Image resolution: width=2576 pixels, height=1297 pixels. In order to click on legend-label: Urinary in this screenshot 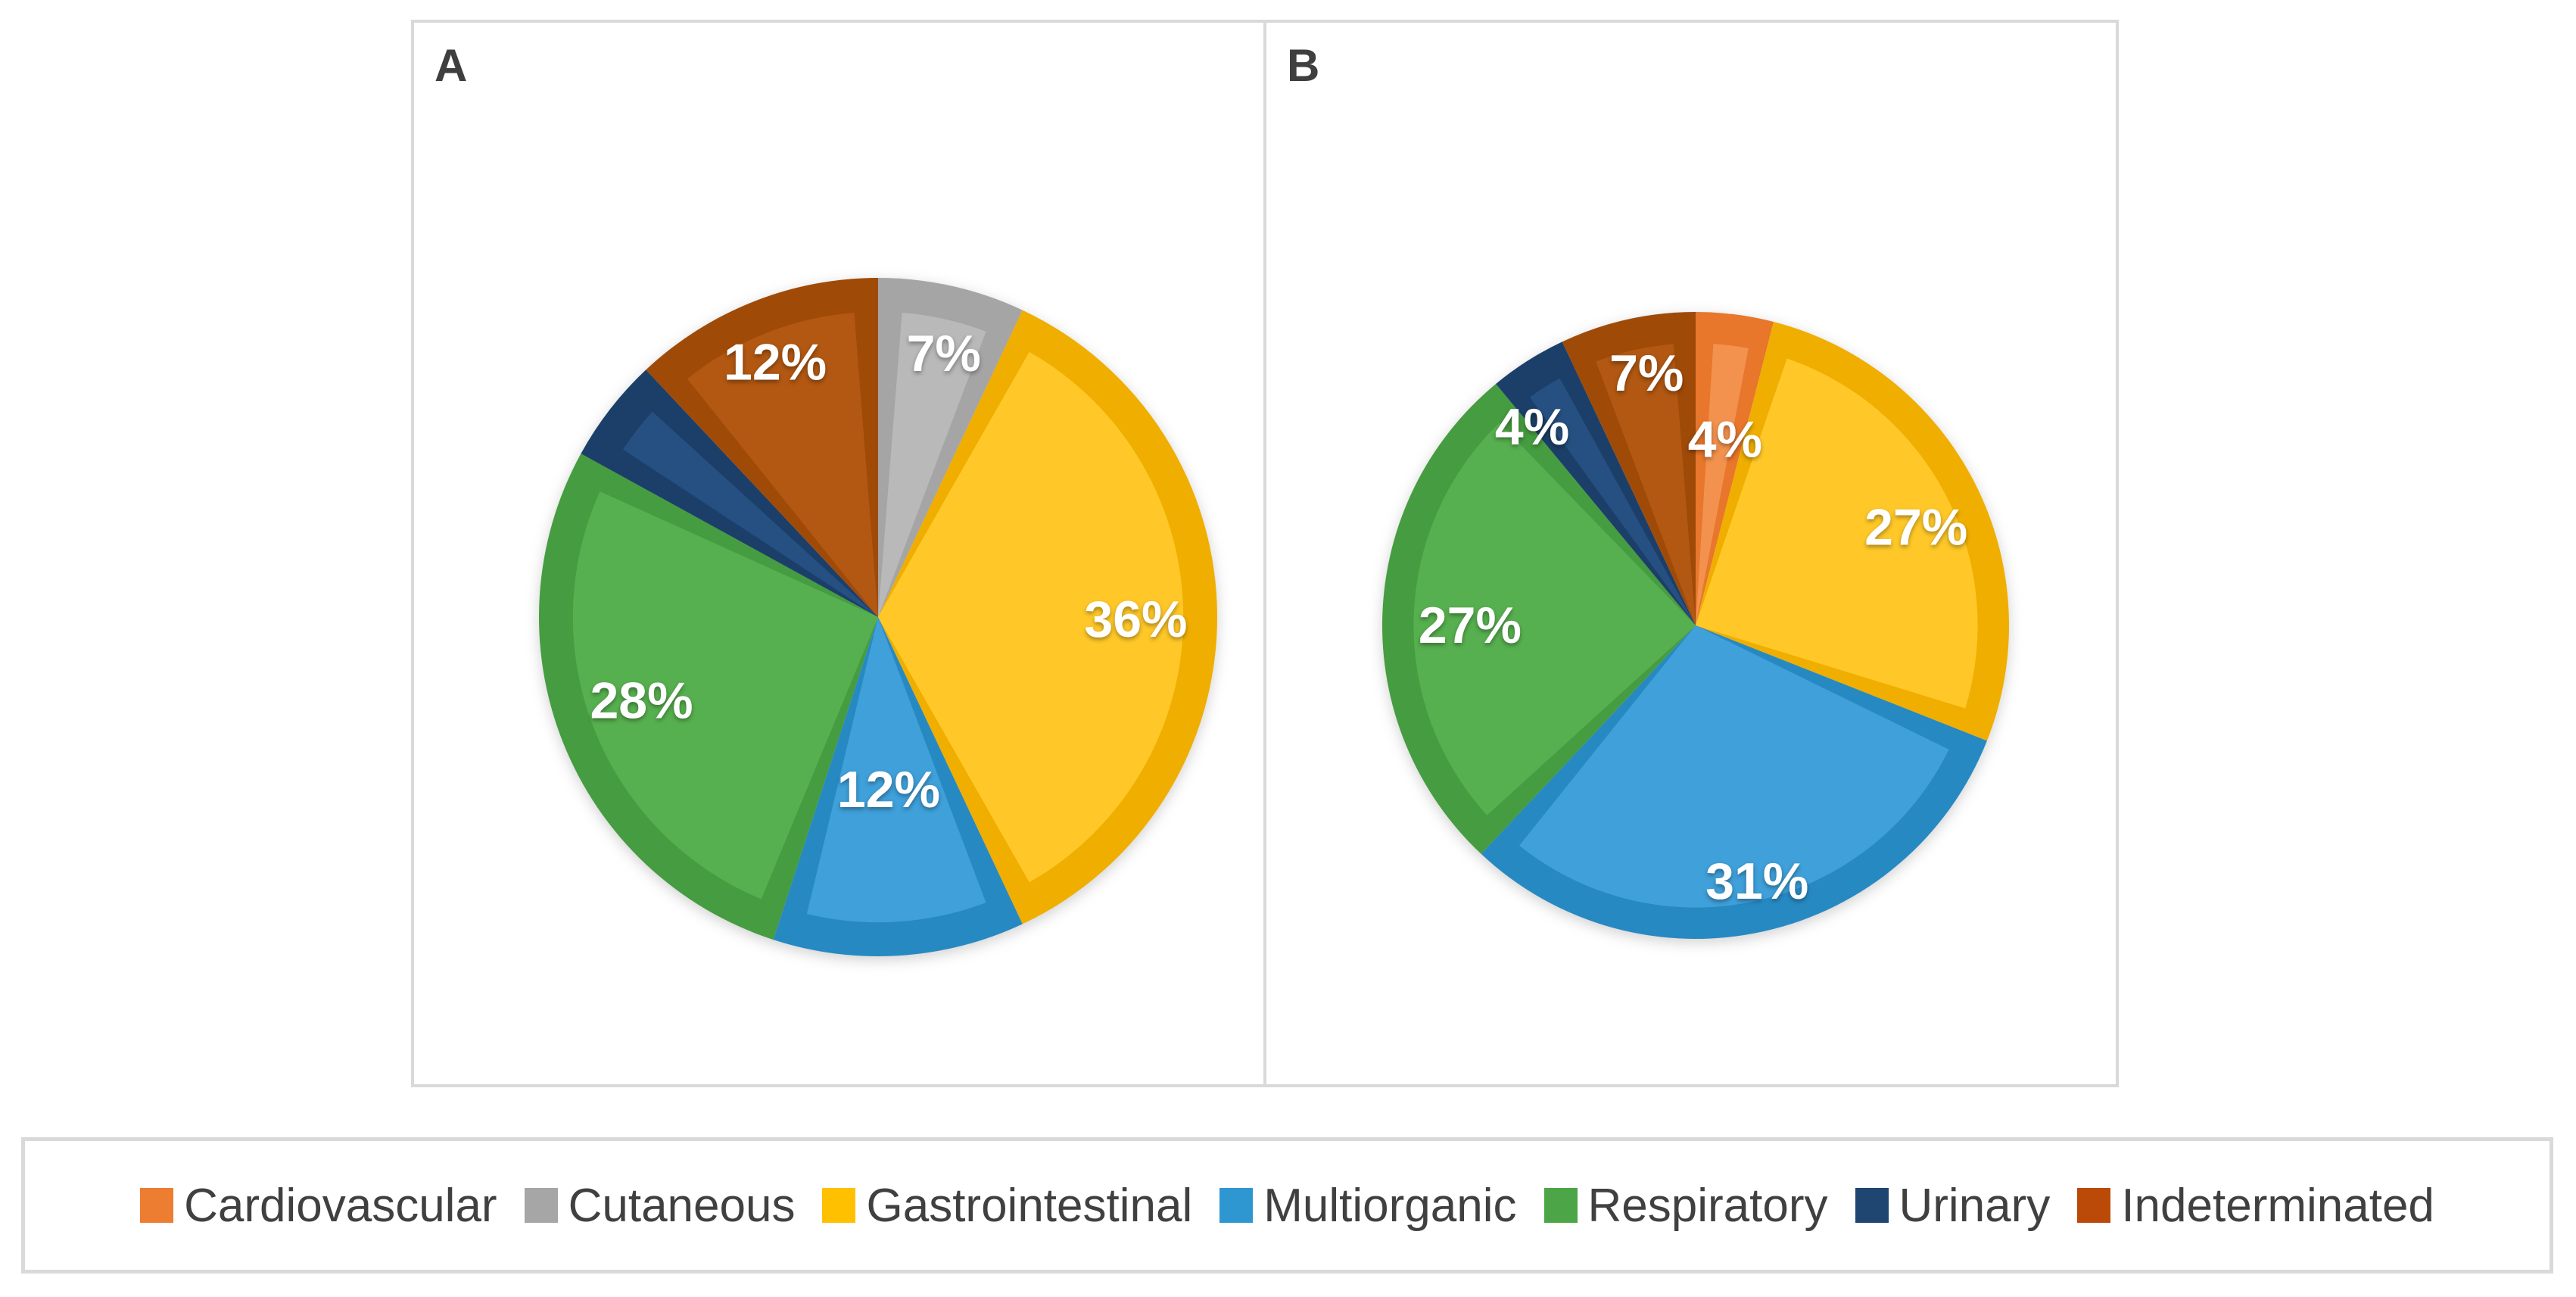, I will do `click(1975, 1206)`.